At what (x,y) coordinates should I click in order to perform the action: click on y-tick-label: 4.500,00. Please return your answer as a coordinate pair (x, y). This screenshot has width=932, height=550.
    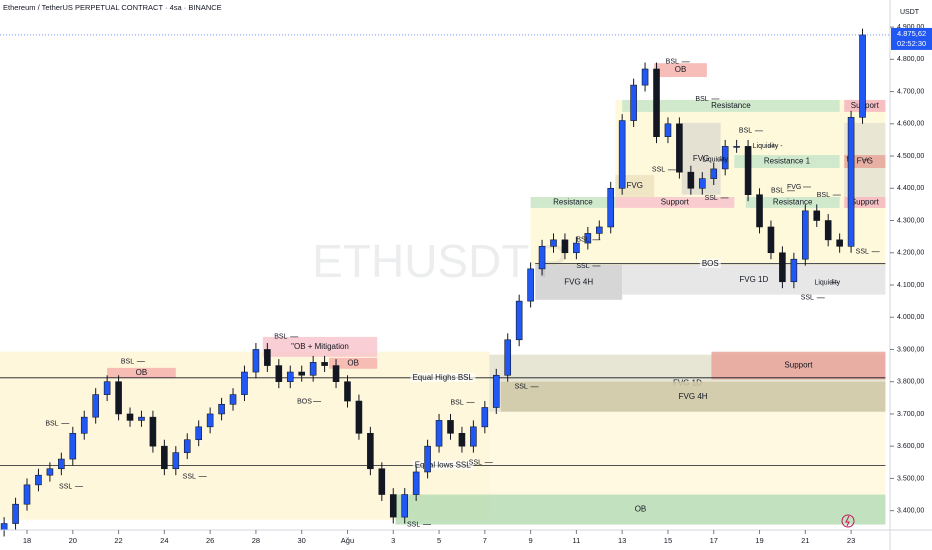
    Looking at the image, I should click on (910, 156).